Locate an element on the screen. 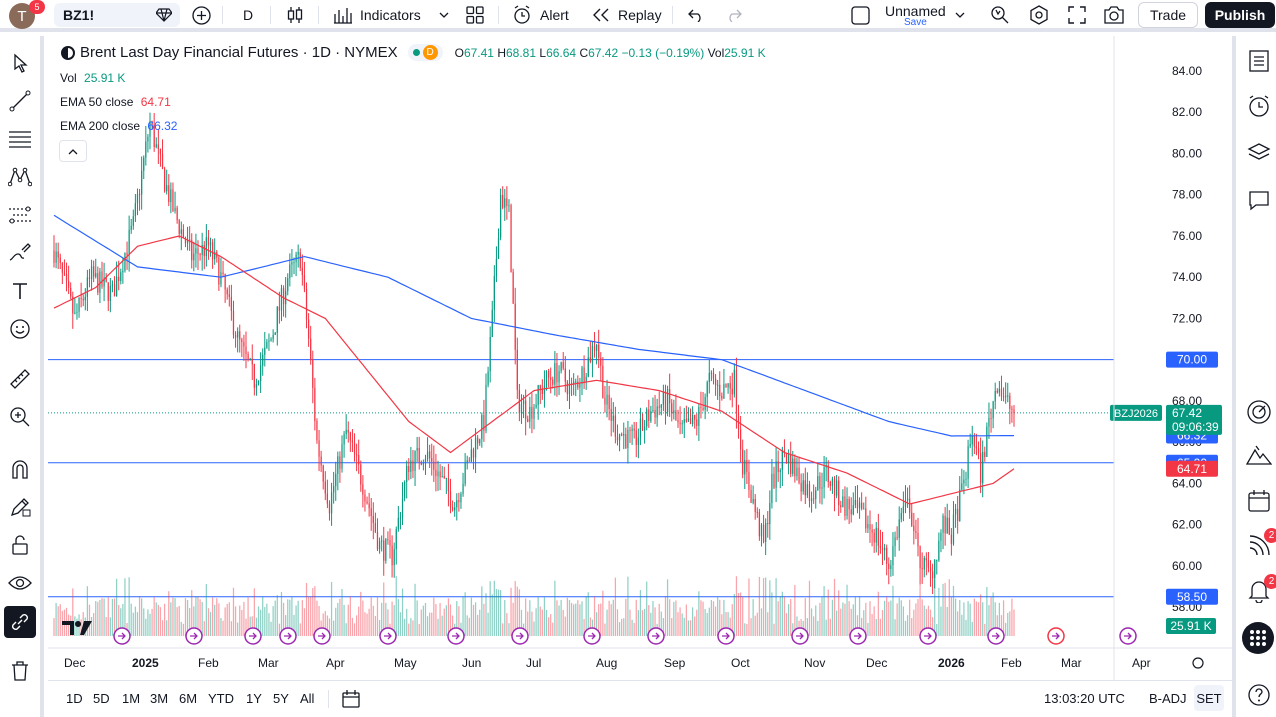 The width and height of the screenshot is (1276, 717). watchlist-button is located at coordinates (1259, 61).